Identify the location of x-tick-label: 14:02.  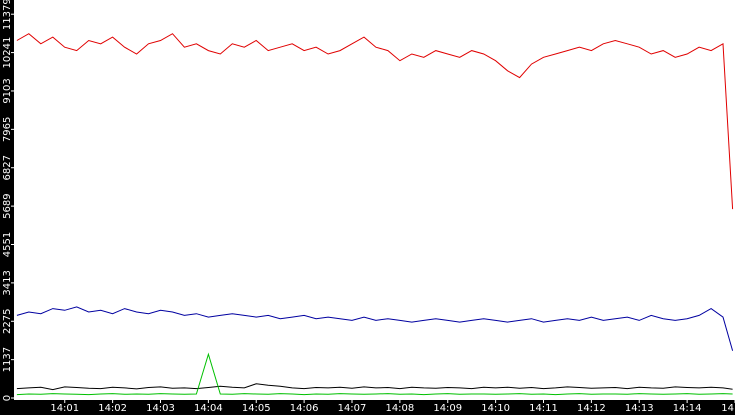
(112, 408).